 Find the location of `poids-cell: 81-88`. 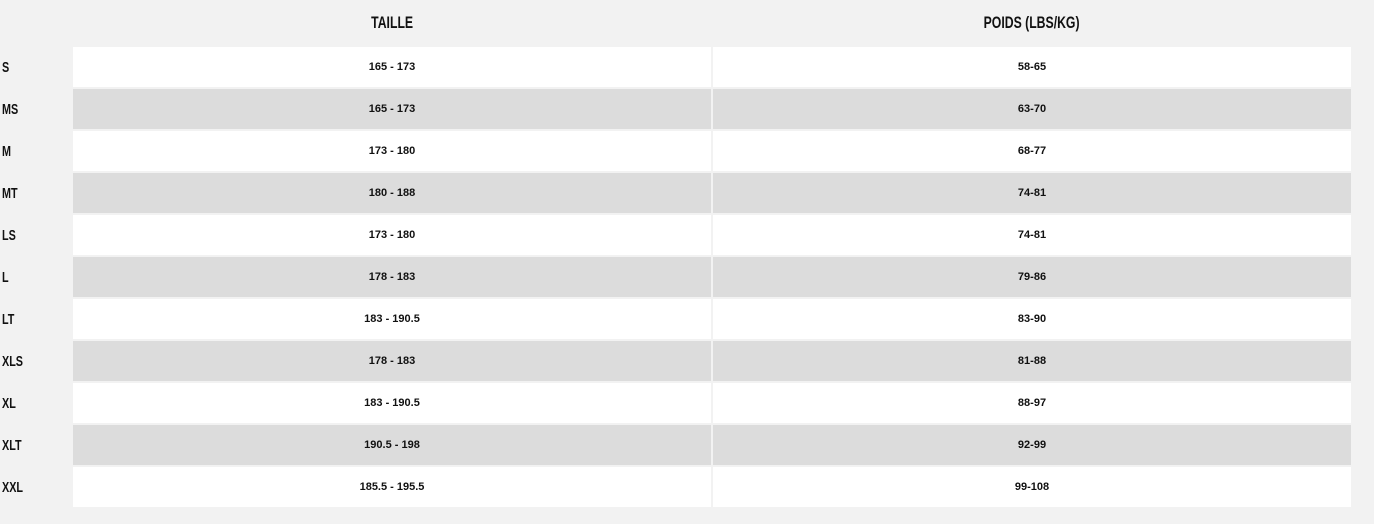

poids-cell: 81-88 is located at coordinates (1032, 361).